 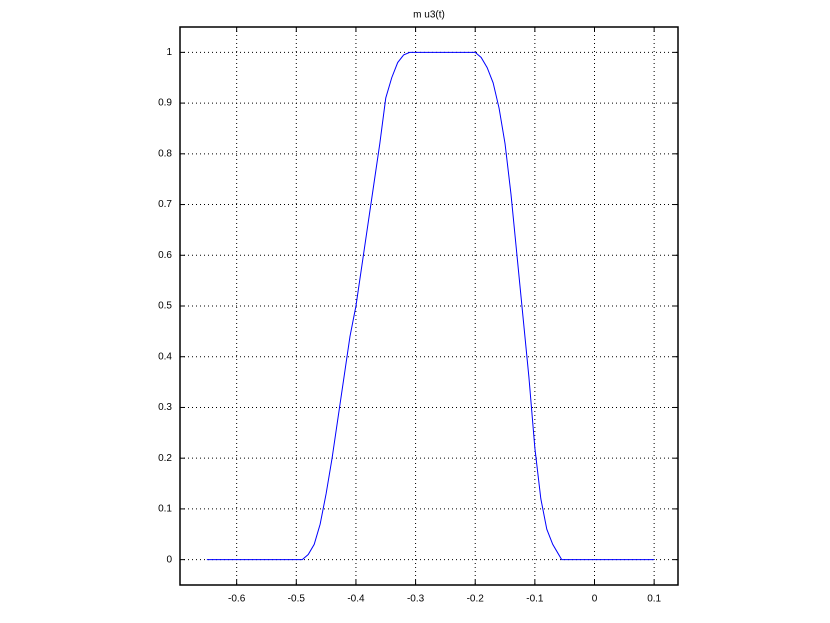 I want to click on y-tick-label: 0.2, so click(x=165, y=458).